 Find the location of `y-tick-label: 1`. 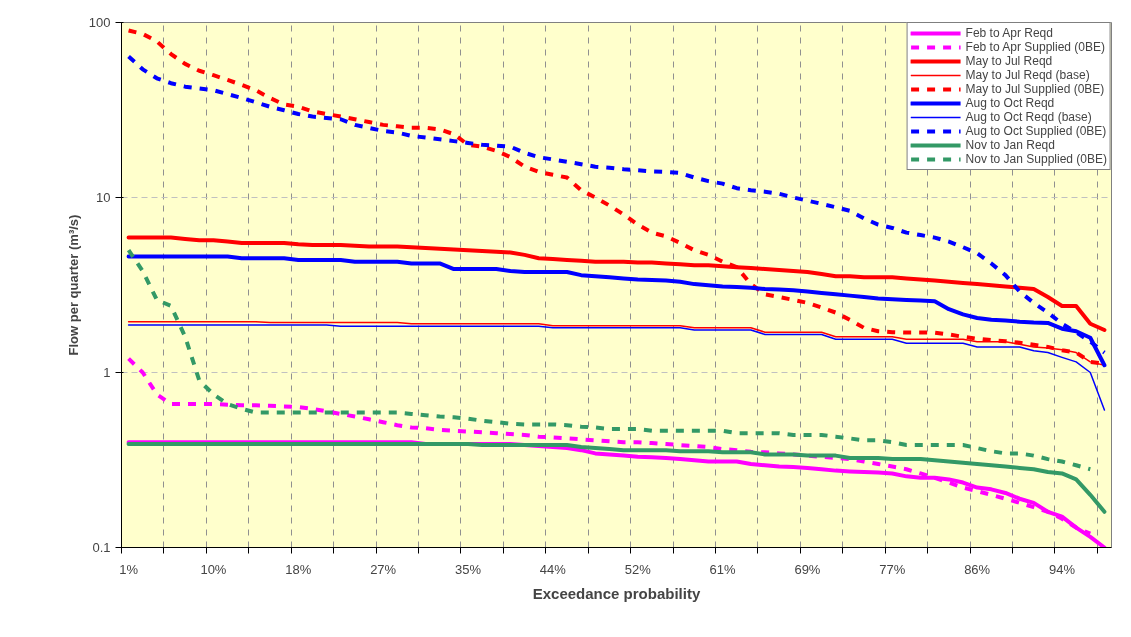

y-tick-label: 1 is located at coordinates (107, 372).